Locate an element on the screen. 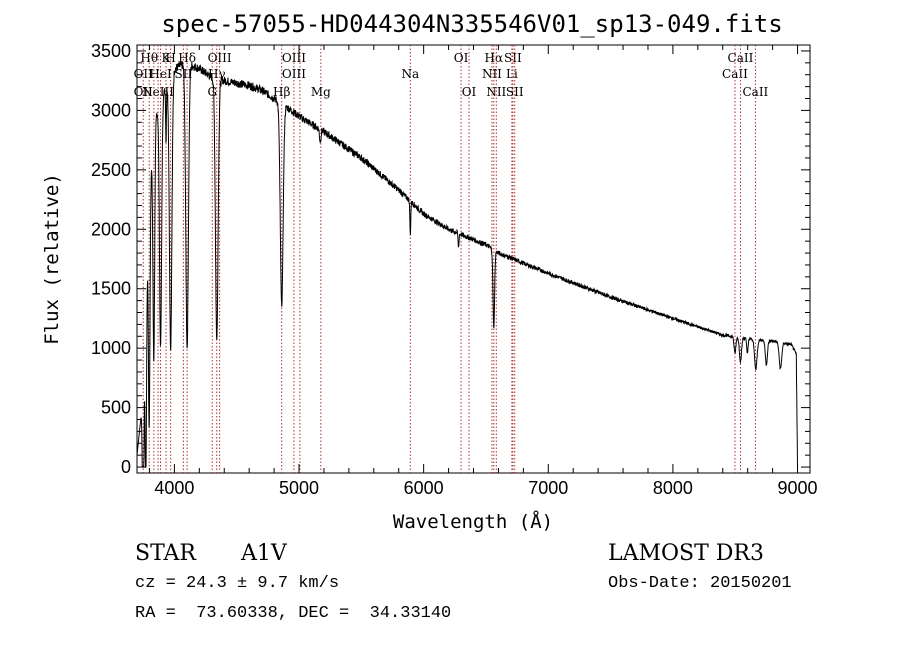  y-tick-label: 3500 is located at coordinates (111, 51).